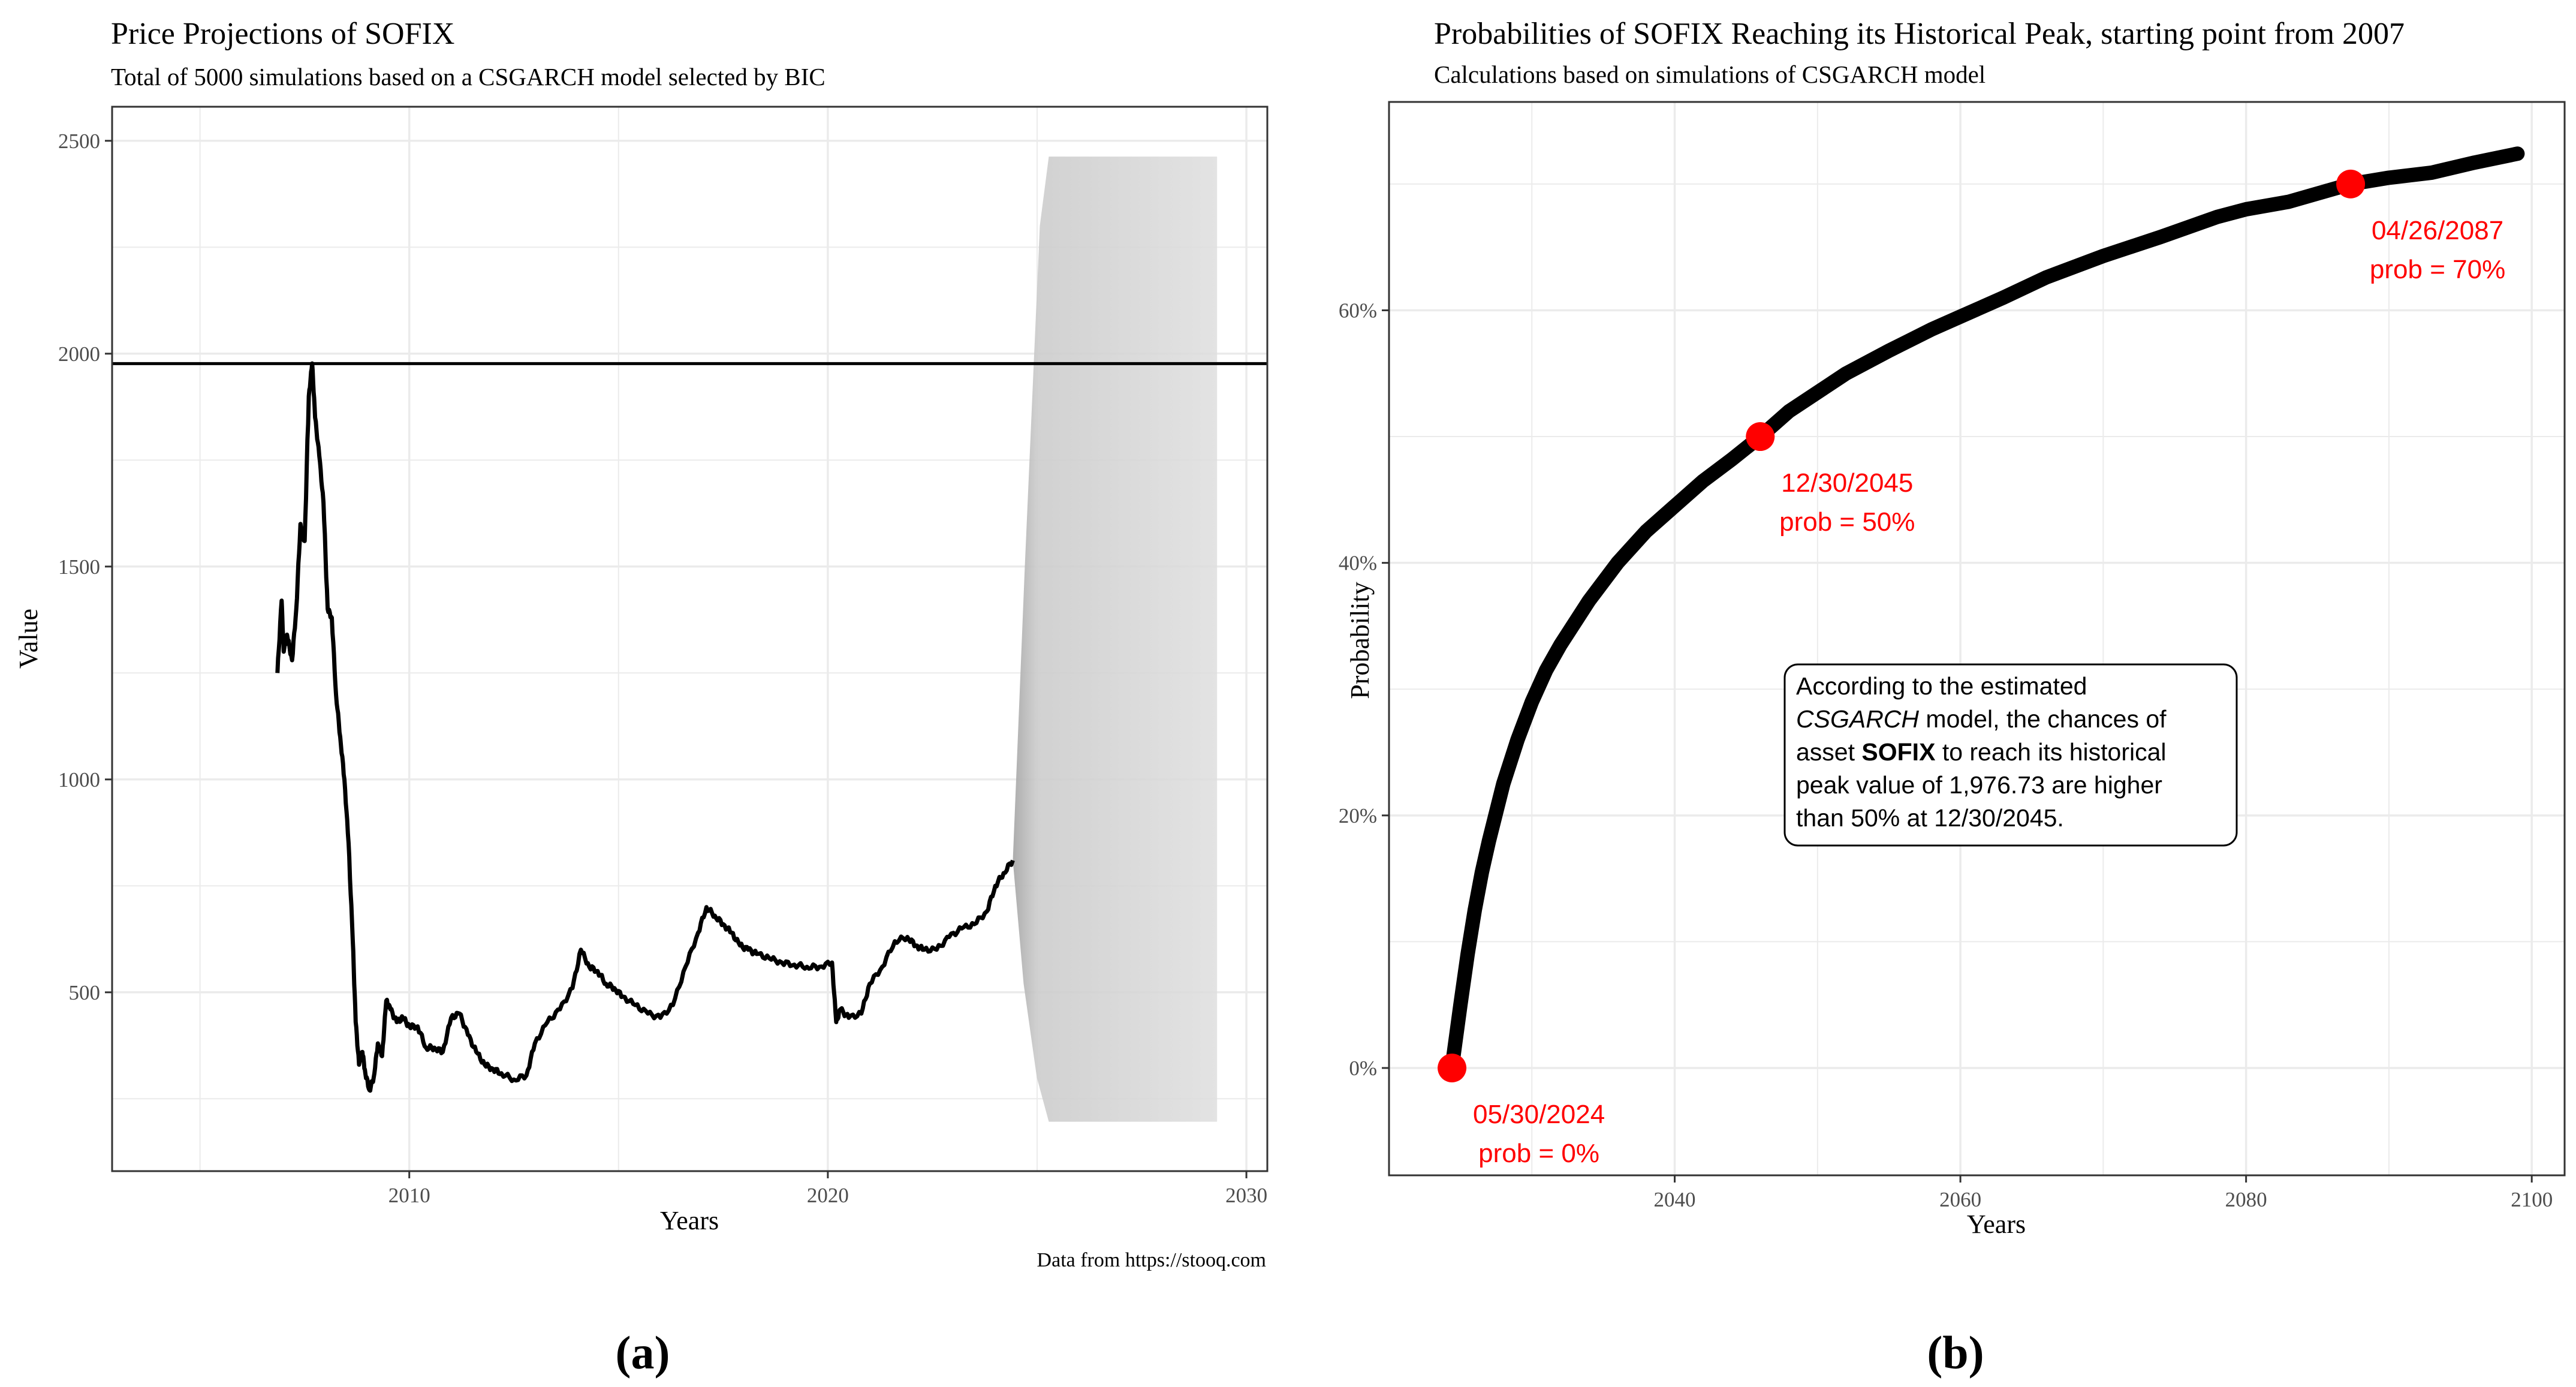 Image resolution: width=2576 pixels, height=1387 pixels. What do you see at coordinates (2103, 1193) in the screenshot?
I see `chart-b-x-ticks: 2040 2060 2080 2100` at bounding box center [2103, 1193].